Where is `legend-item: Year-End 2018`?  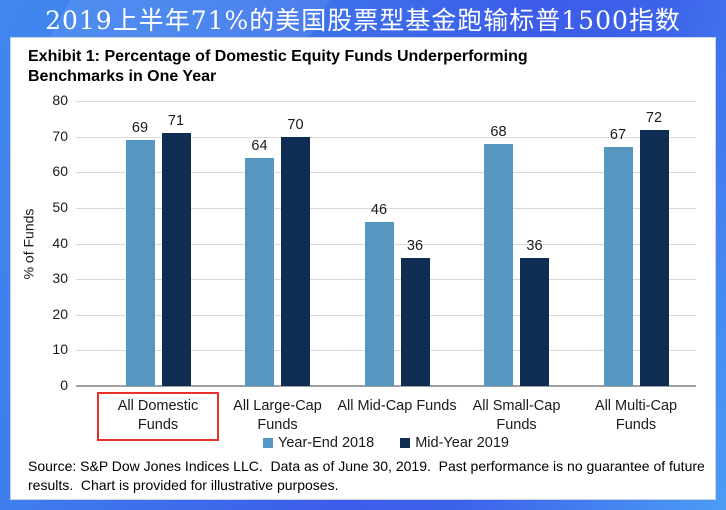
legend-item: Year-End 2018 is located at coordinates (318, 443).